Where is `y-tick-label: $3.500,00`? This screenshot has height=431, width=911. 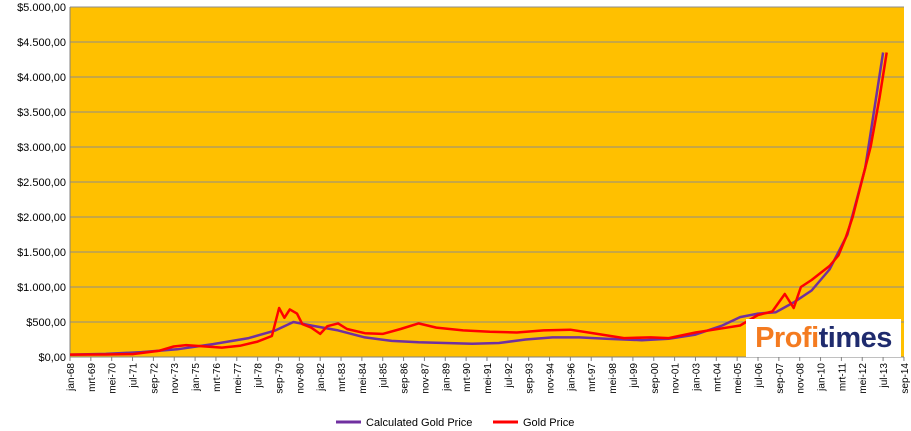
y-tick-label: $3.500,00 is located at coordinates (41, 113).